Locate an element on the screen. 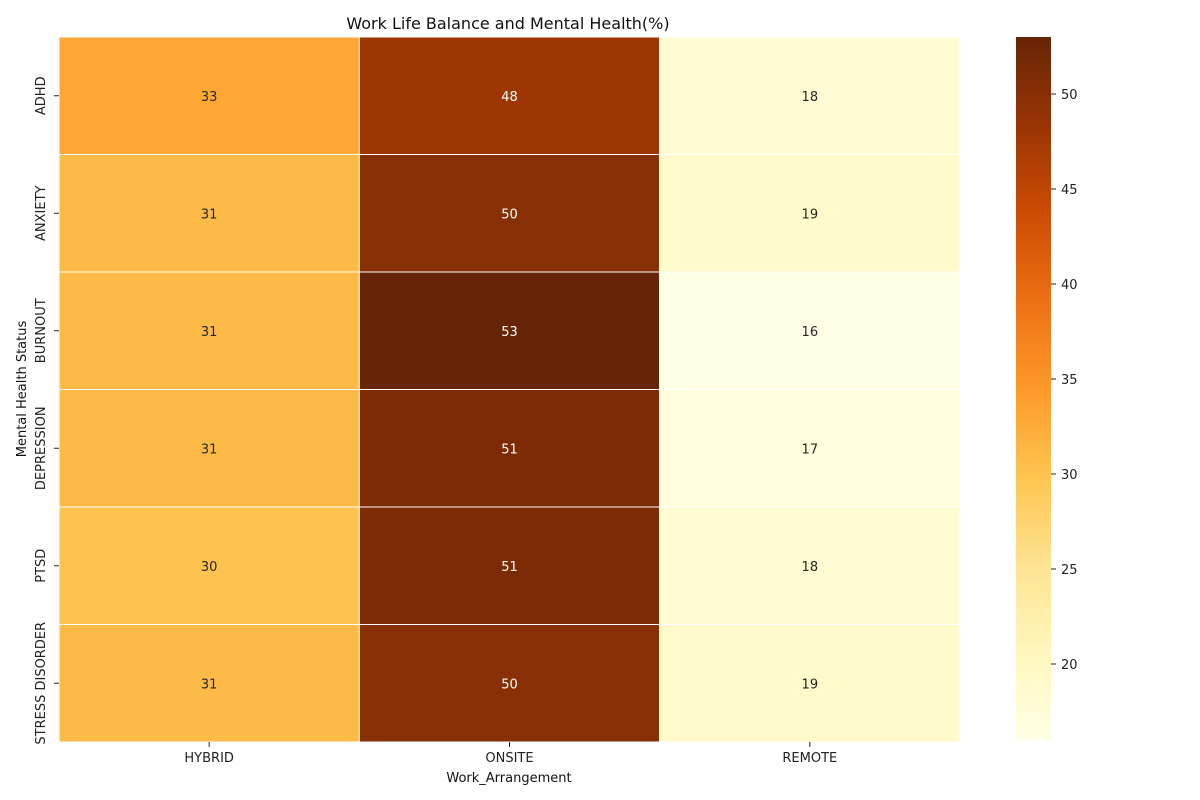 This screenshot has width=1200, height=800. cell-value-label: 53 is located at coordinates (509, 332).